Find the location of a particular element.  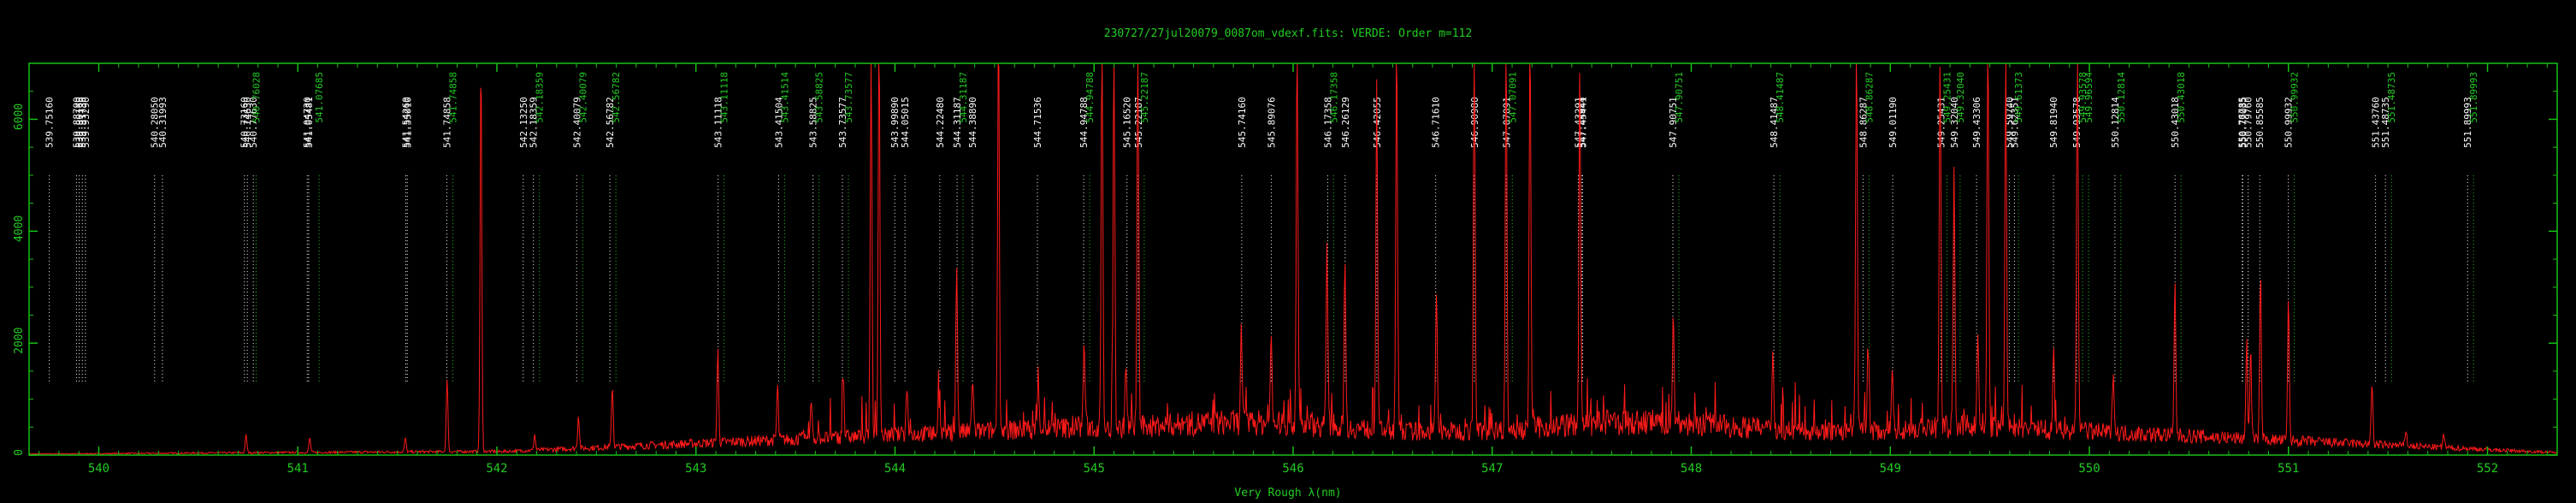

line-id-label: 550.77035 is located at coordinates (2242, 122).